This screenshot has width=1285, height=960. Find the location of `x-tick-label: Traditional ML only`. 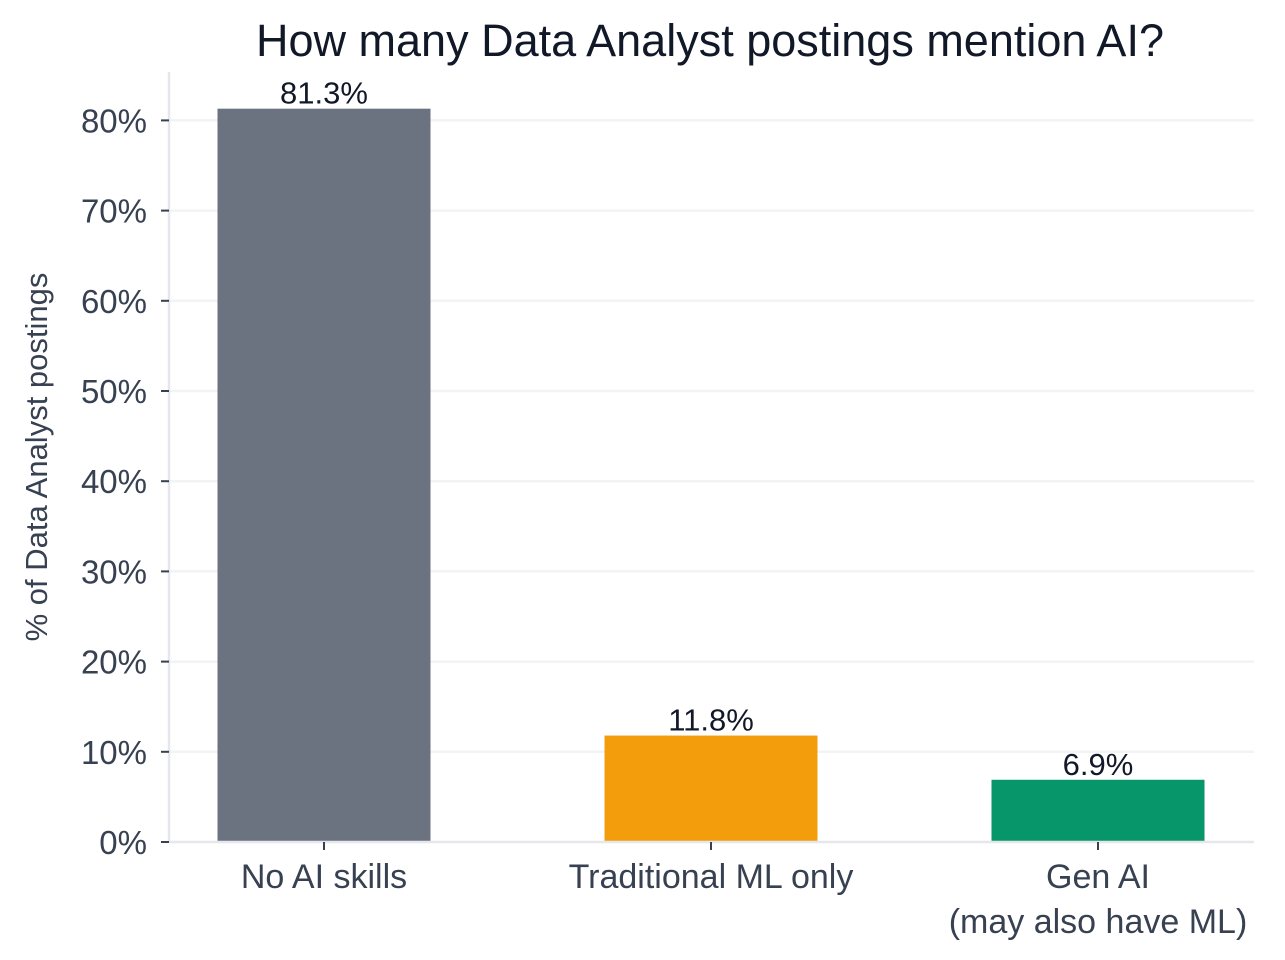

x-tick-label: Traditional ML only is located at coordinates (711, 877).